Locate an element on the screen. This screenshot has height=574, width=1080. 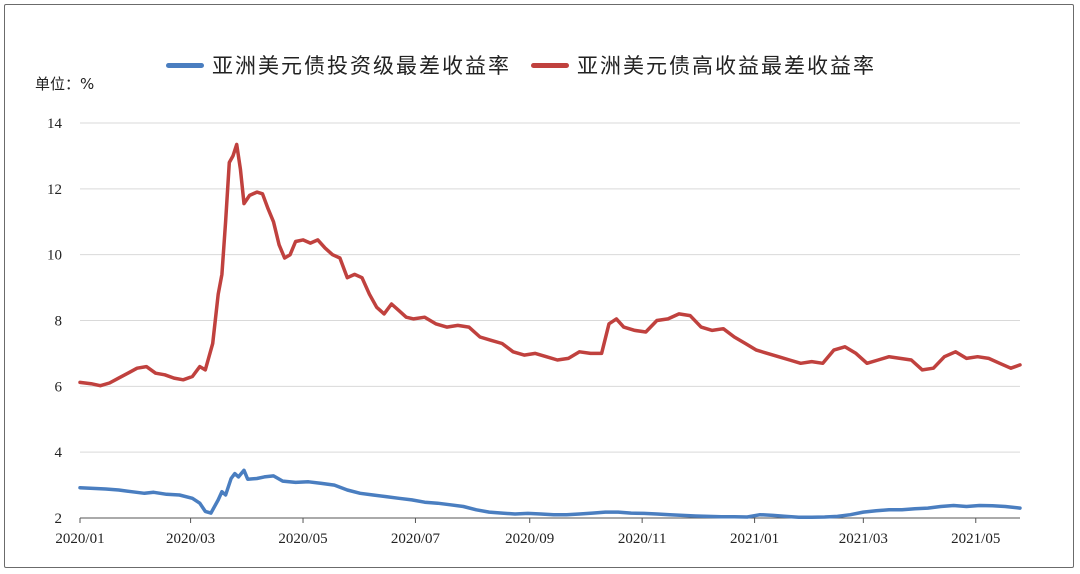
y-tick-label-2: 2 is located at coordinates (59, 519).